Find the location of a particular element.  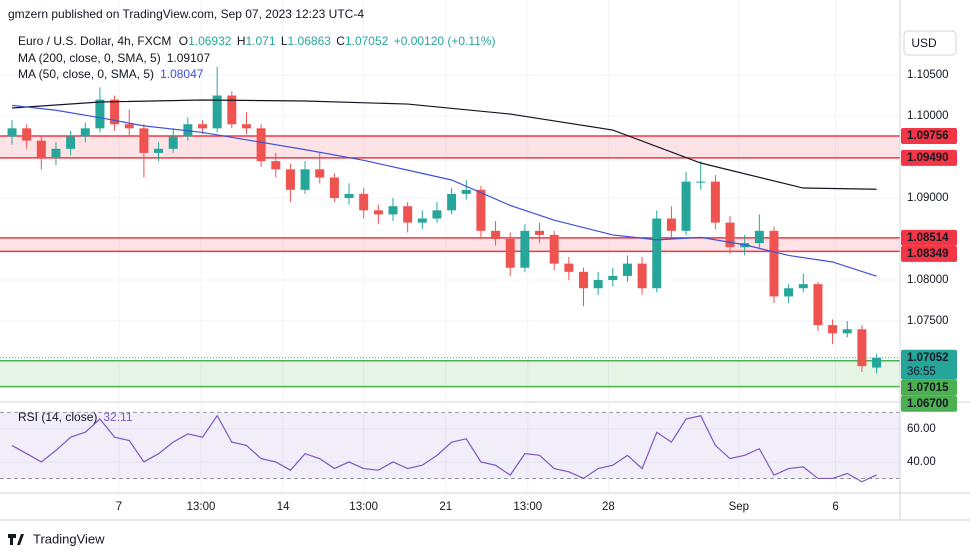

price-tag-label: 1.07052 is located at coordinates (928, 358).